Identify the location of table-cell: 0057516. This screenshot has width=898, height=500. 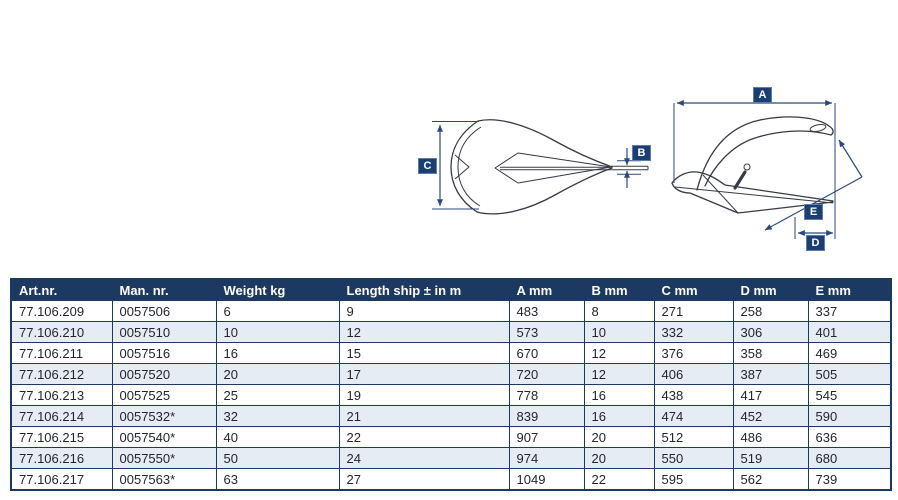
(164, 353).